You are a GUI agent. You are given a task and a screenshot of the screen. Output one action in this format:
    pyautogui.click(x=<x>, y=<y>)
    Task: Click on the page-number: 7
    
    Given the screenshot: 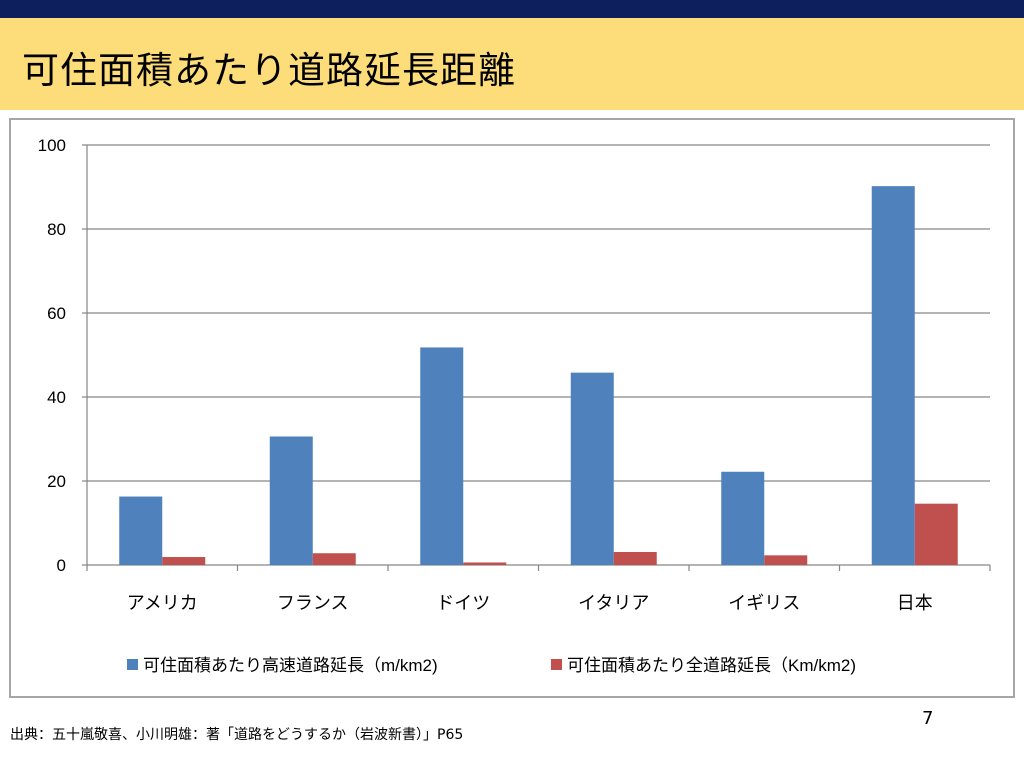 What is the action you would take?
    pyautogui.click(x=928, y=718)
    